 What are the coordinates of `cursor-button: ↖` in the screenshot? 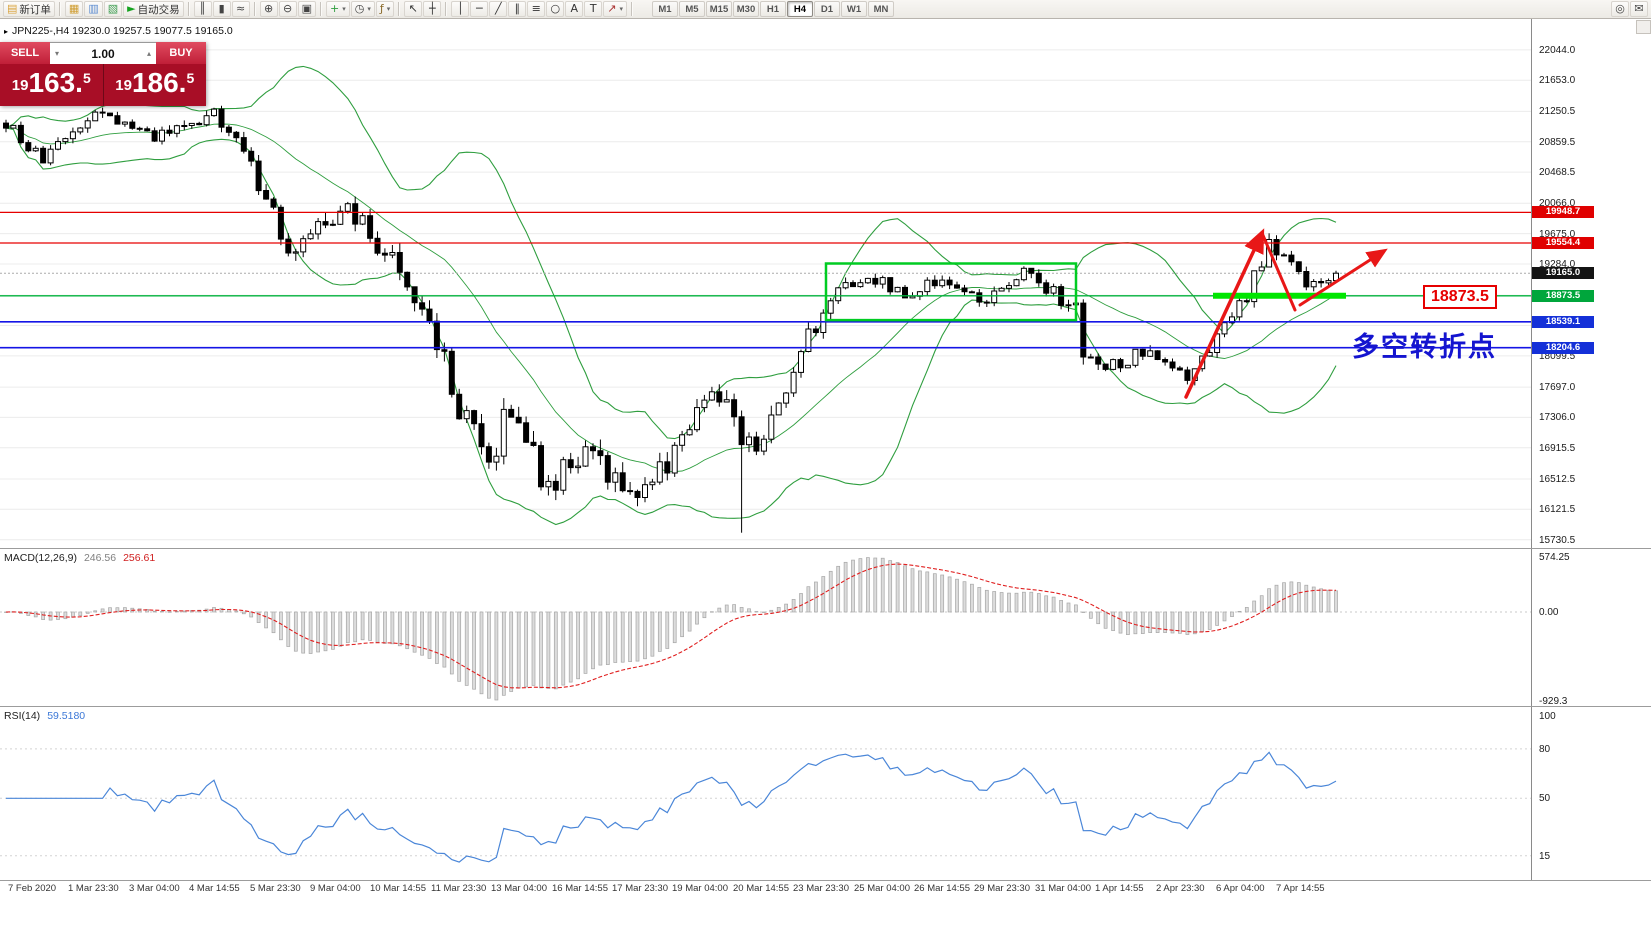 It's located at (413, 9).